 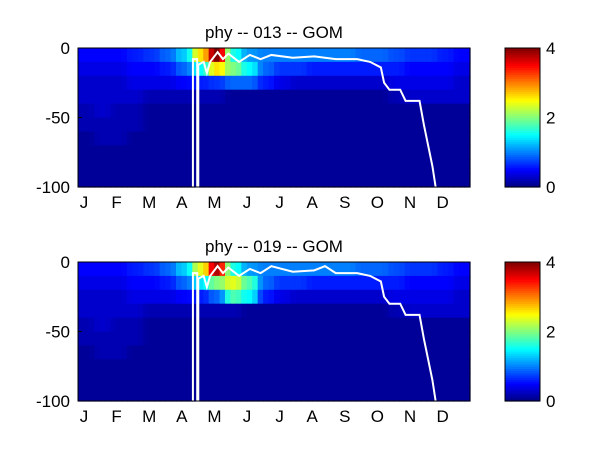 What do you see at coordinates (442, 416) in the screenshot?
I see `x-tick-label: D` at bounding box center [442, 416].